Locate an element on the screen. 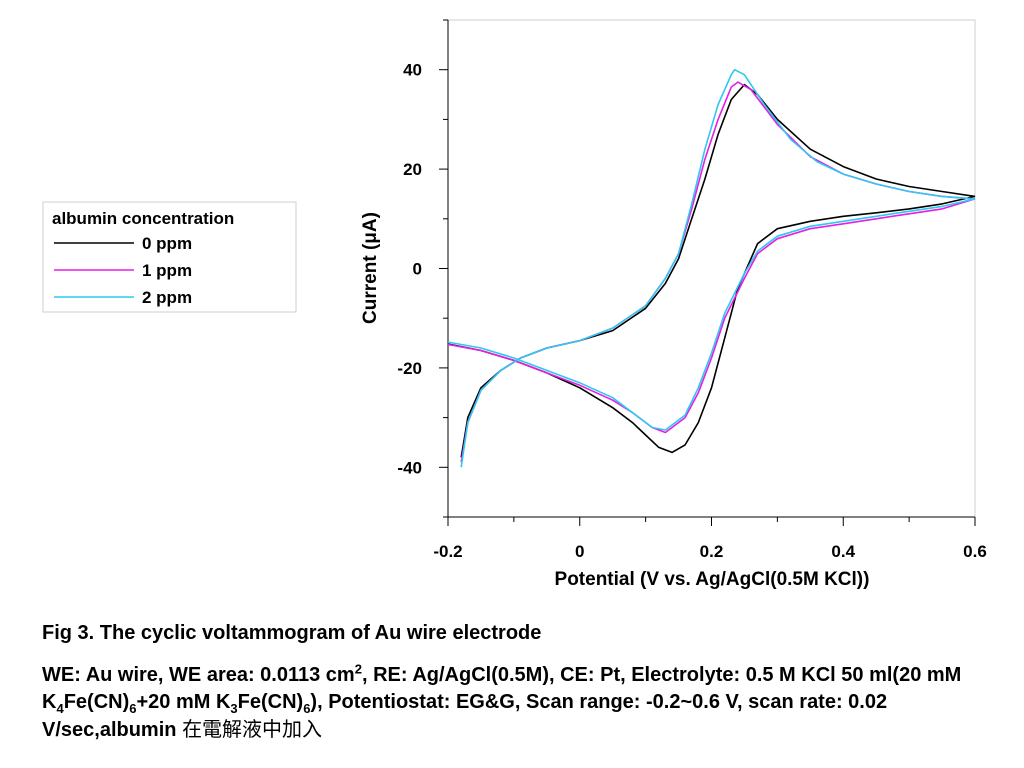  x-tick-label: -0.2 is located at coordinates (447, 551).